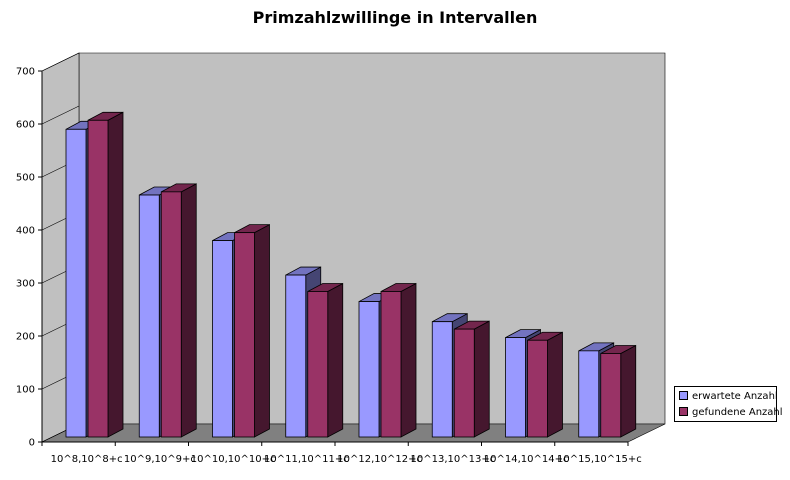 The width and height of the screenshot is (790, 480). I want to click on y-tick-label: 600, so click(25, 125).